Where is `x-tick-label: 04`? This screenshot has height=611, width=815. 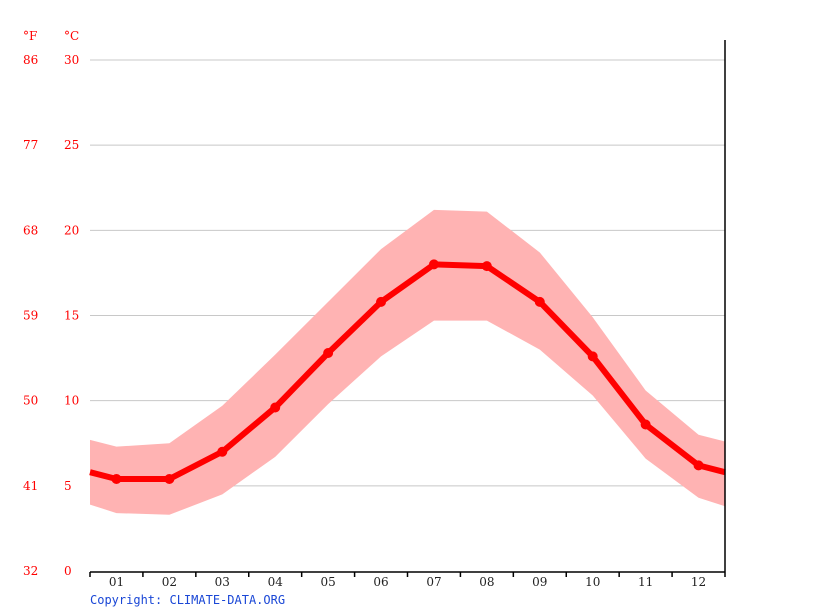 x-tick-label: 04 is located at coordinates (276, 582).